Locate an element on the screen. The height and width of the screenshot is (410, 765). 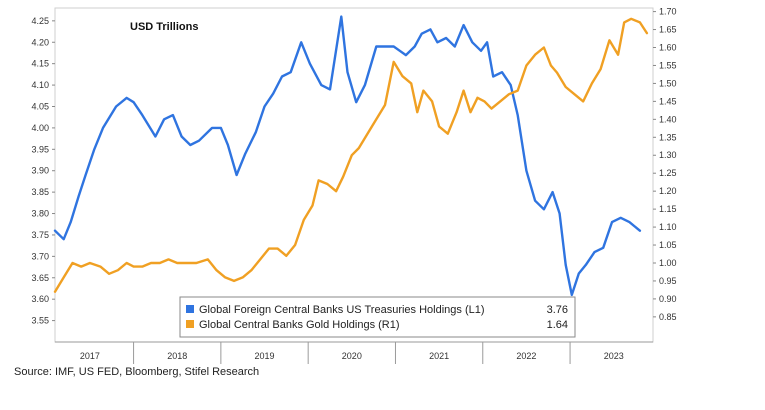
right-tick-label: 0.85 is located at coordinates (668, 317).